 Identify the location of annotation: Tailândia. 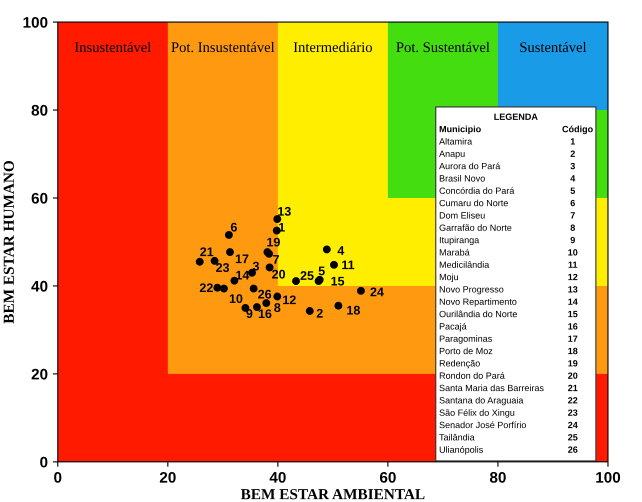
(457, 437).